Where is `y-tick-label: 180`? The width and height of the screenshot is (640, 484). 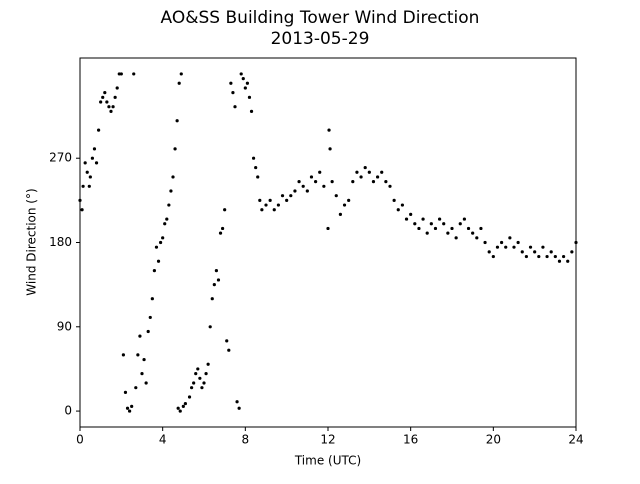
y-tick-label: 180 is located at coordinates (60, 242).